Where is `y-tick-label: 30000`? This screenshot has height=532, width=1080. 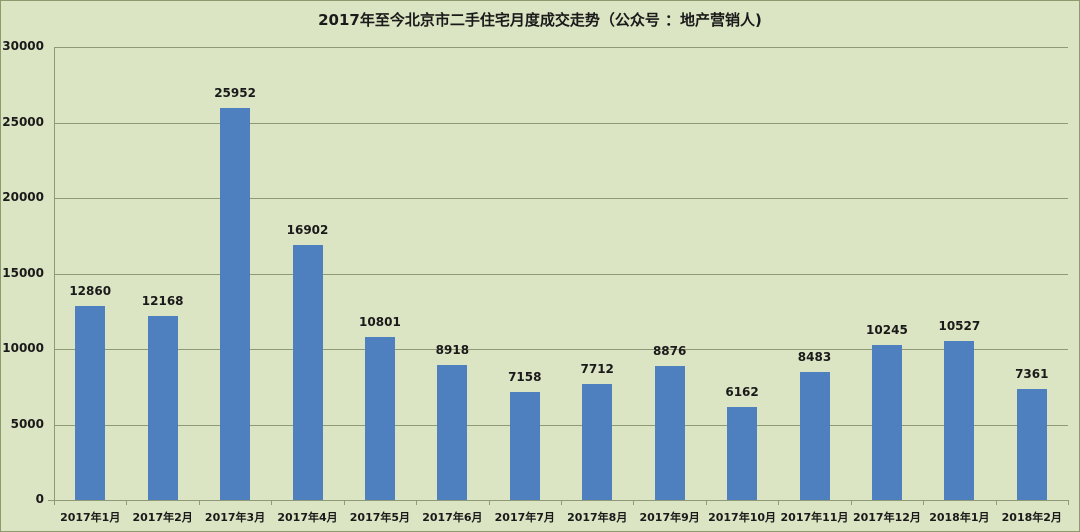
y-tick-label: 30000 is located at coordinates (23, 46).